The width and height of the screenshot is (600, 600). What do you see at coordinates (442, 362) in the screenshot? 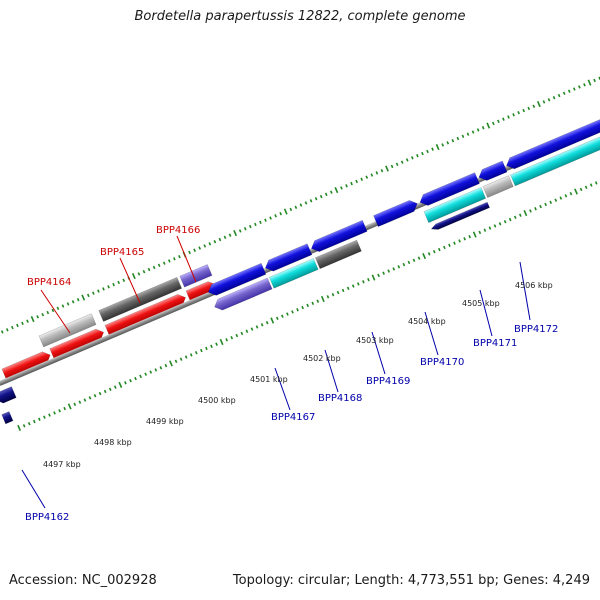
I see `gene-label-bpp4170: BPP4170` at bounding box center [442, 362].